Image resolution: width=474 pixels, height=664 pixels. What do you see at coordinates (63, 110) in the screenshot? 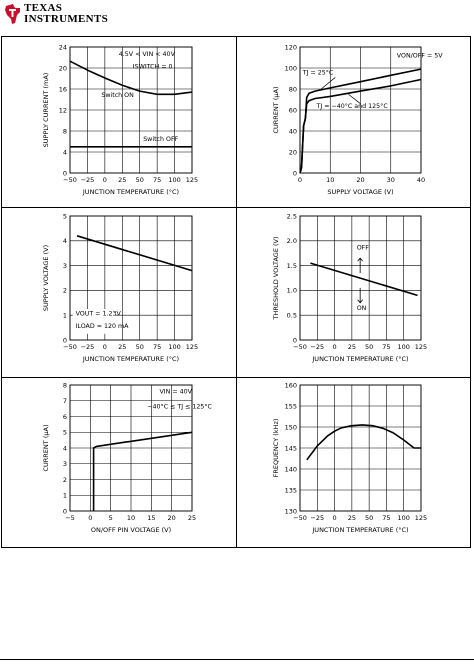
I see `y-tick-label: 12` at bounding box center [63, 110].